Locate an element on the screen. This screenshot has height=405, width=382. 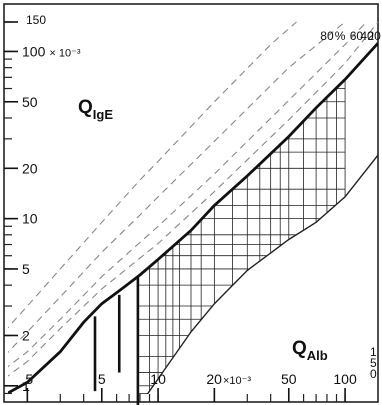
y-tick-label-2: 50 is located at coordinates (30, 102).